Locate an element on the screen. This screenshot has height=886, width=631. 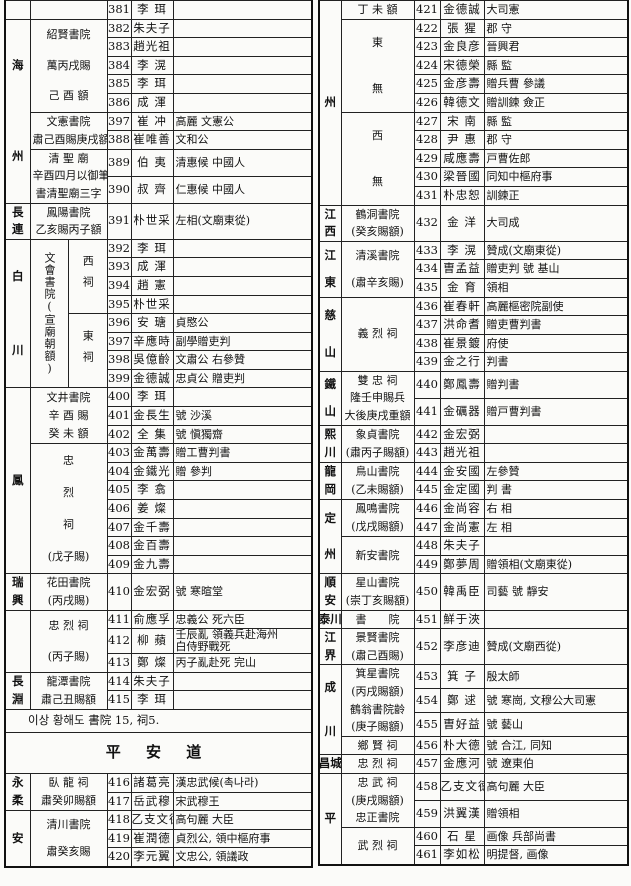
academy-lines: 丁 未 額 is located at coordinates (378, 9).